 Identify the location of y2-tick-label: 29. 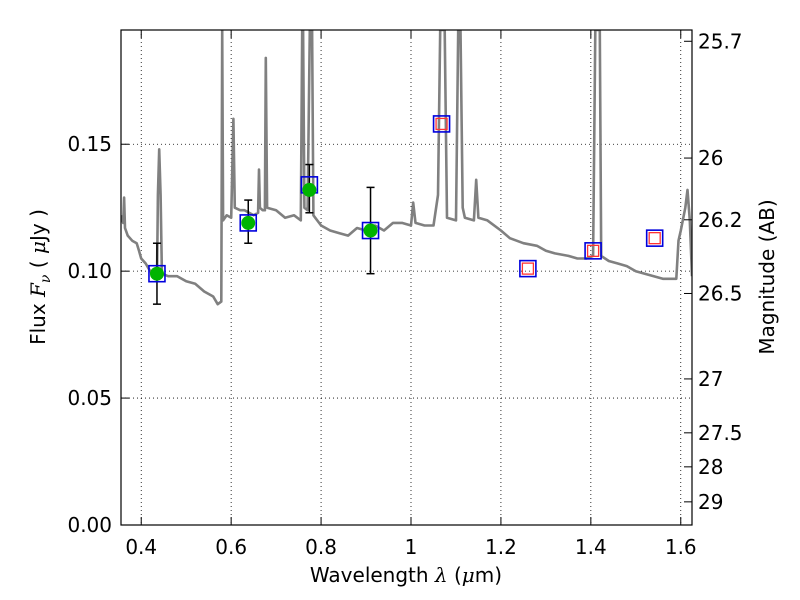
(710, 502).